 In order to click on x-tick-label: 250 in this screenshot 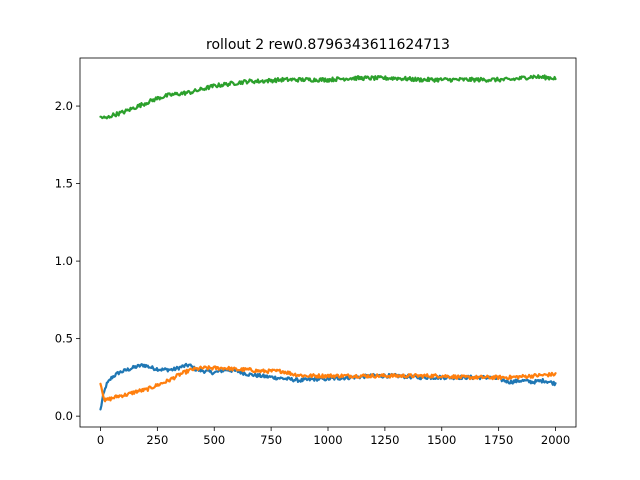, I will do `click(157, 440)`.